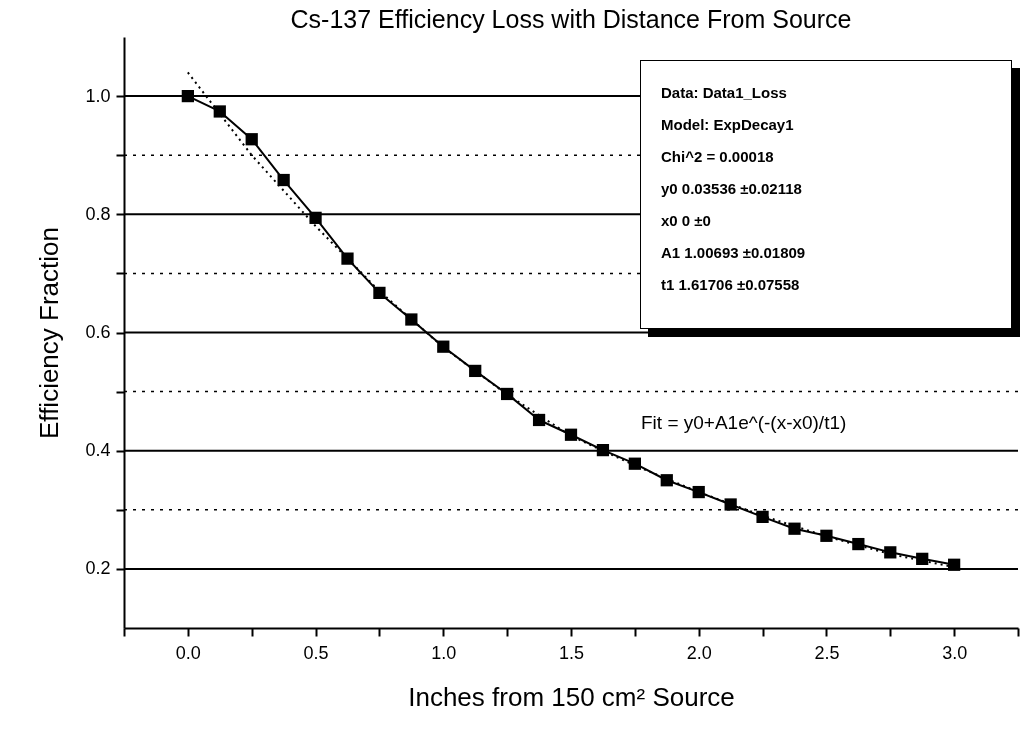  I want to click on annotation: Data: Data1_Loss, so click(724, 93).